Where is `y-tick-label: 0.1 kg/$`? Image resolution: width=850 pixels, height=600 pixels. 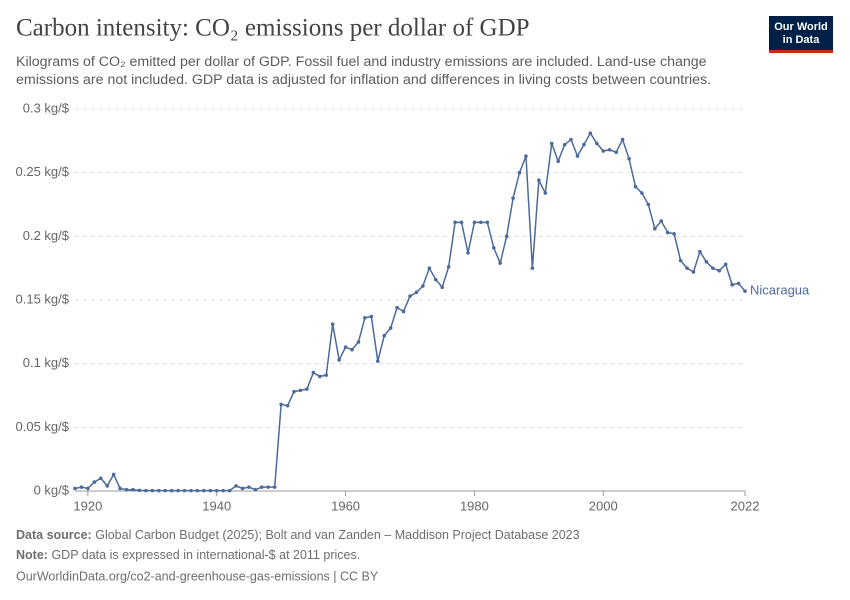 y-tick-label: 0.1 kg/$ is located at coordinates (46, 362).